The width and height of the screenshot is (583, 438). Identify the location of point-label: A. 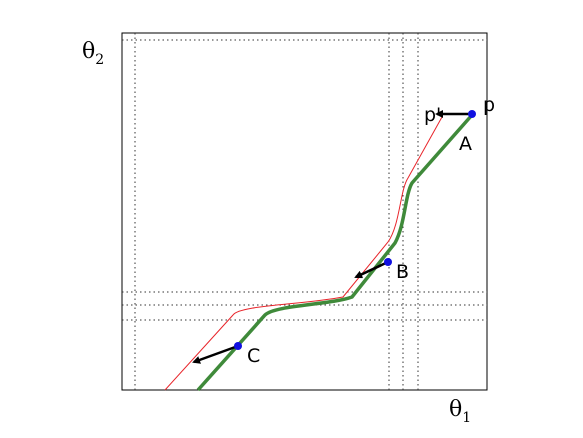
(465, 144).